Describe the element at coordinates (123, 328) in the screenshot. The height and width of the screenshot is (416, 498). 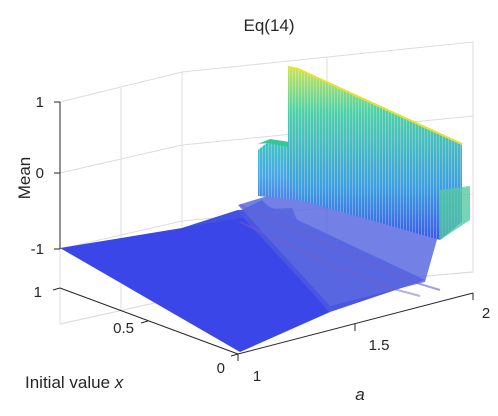
I see `y-tick-label: 0.5` at that location.